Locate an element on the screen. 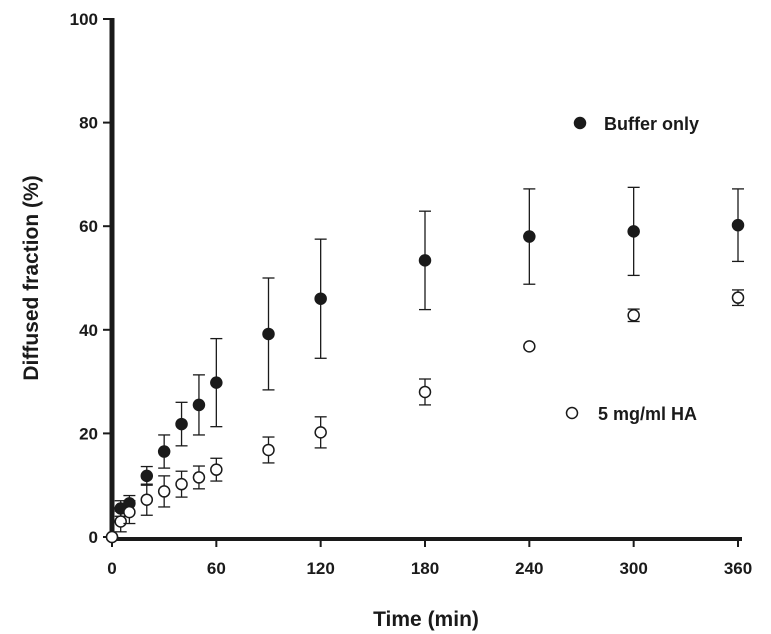  x-axis-title: Time (min) is located at coordinates (426, 619).